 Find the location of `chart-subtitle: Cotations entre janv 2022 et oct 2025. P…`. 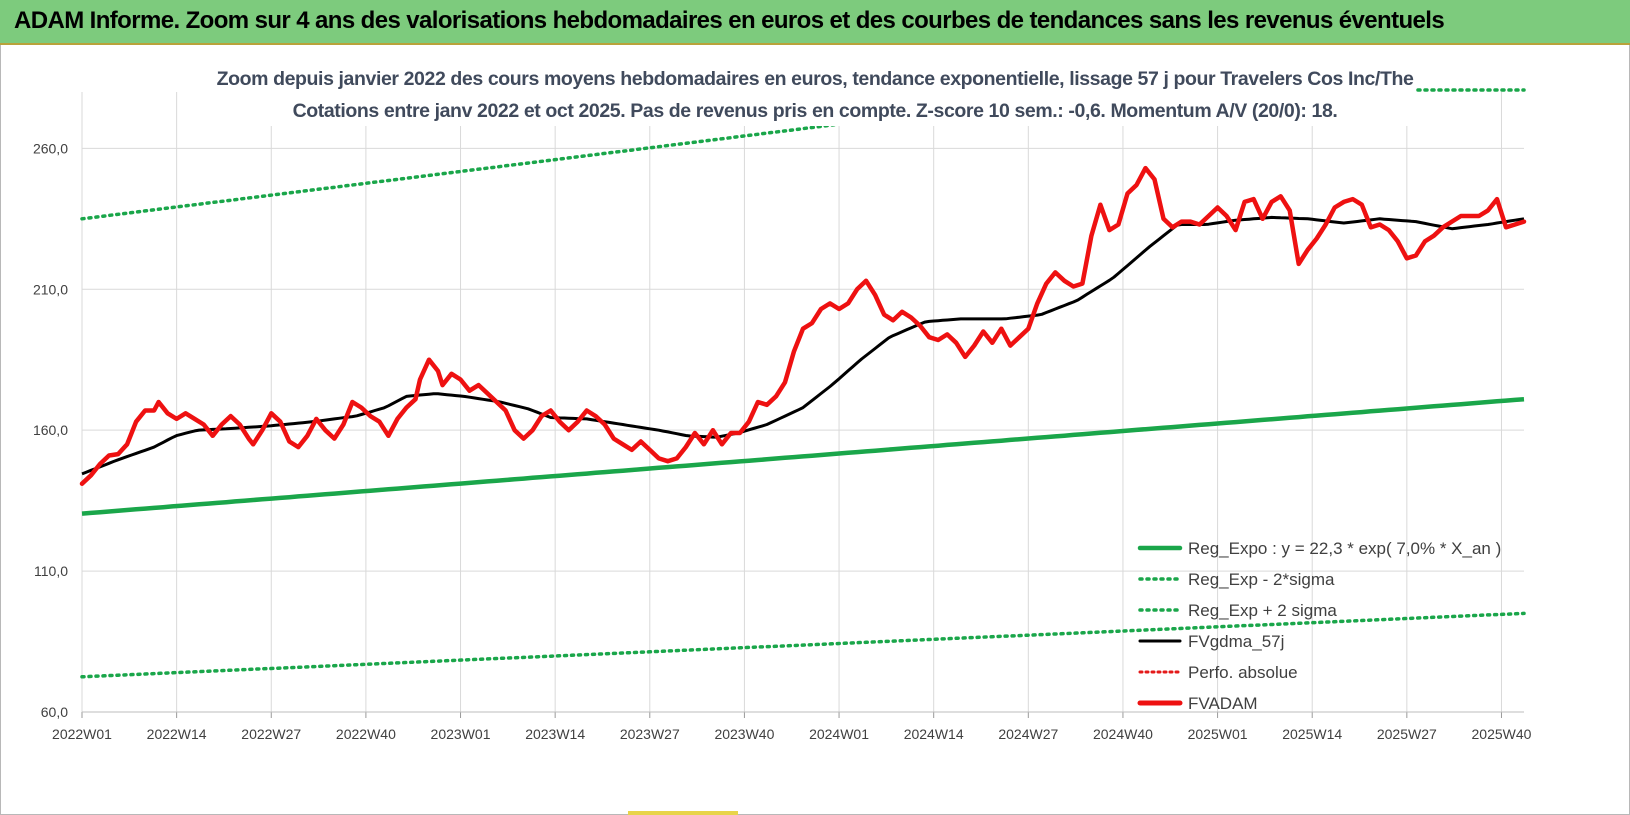

chart-subtitle: Cotations entre janv 2022 et oct 2025. P… is located at coordinates (815, 111).